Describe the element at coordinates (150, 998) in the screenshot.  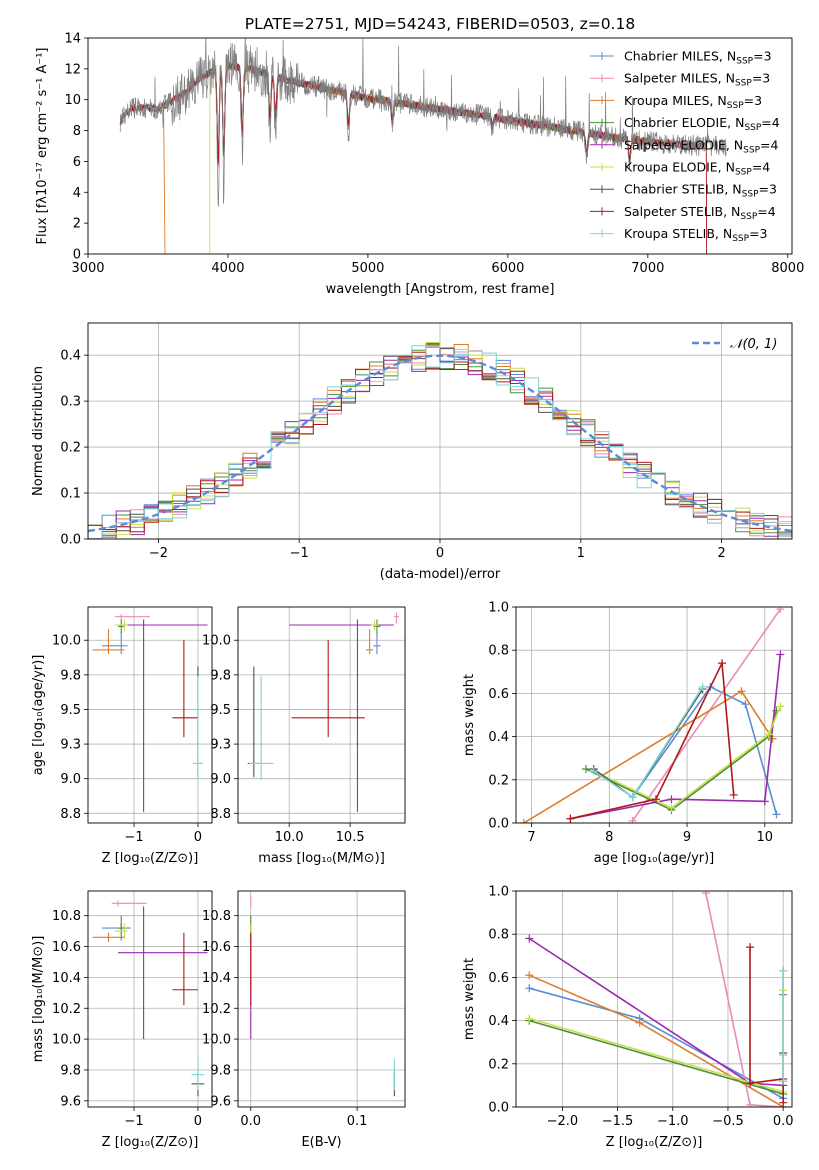
I see `plot-area-z_mass` at that location.